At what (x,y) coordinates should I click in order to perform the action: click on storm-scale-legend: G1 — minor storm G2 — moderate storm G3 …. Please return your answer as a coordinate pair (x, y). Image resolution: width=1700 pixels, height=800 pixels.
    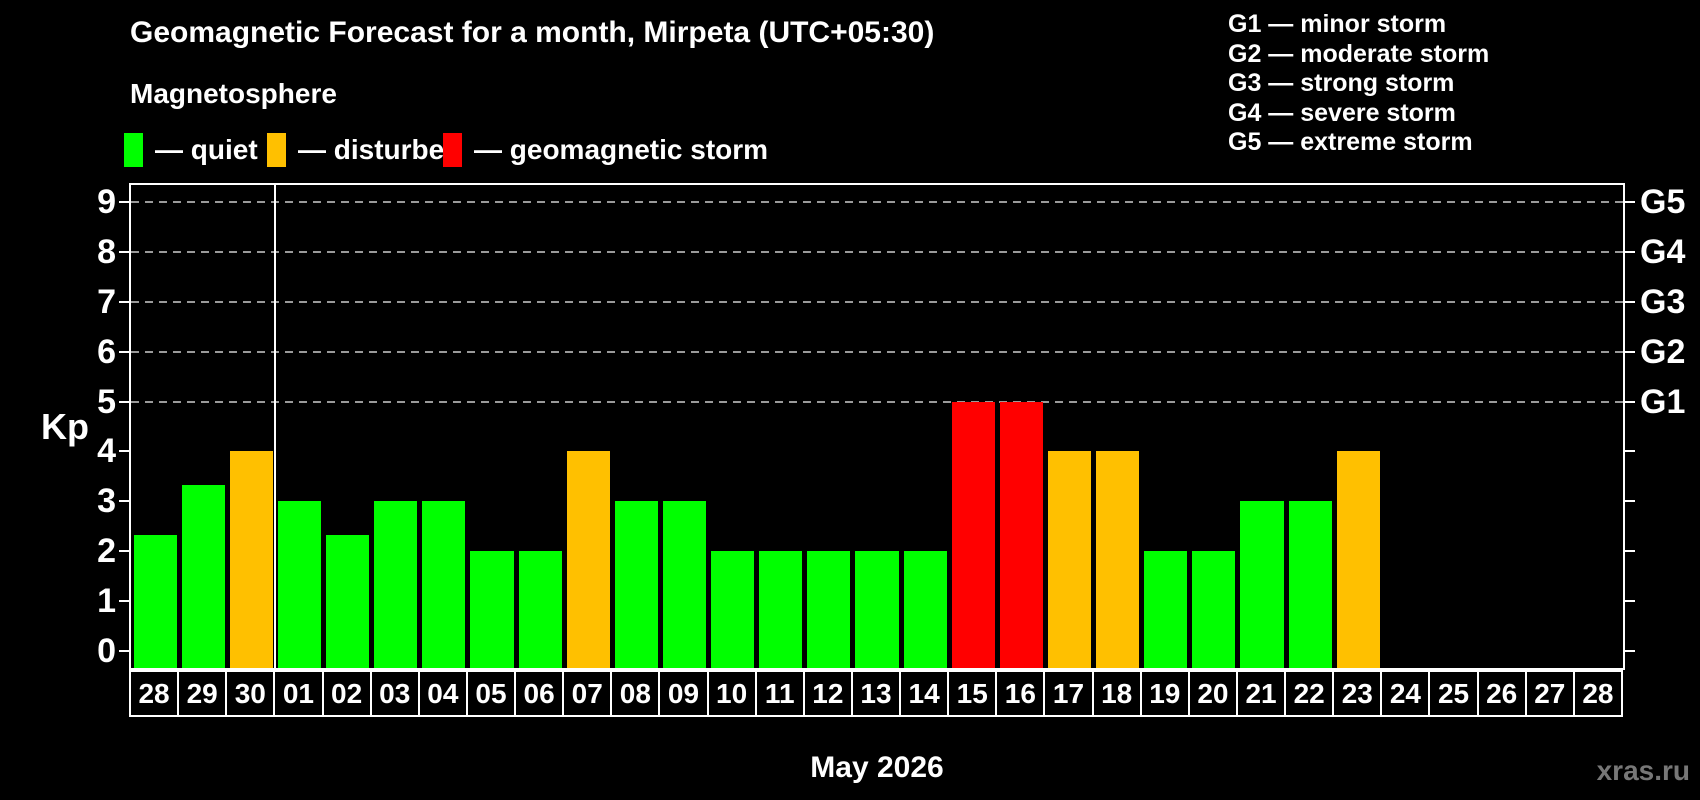
    Looking at the image, I should click on (1358, 84).